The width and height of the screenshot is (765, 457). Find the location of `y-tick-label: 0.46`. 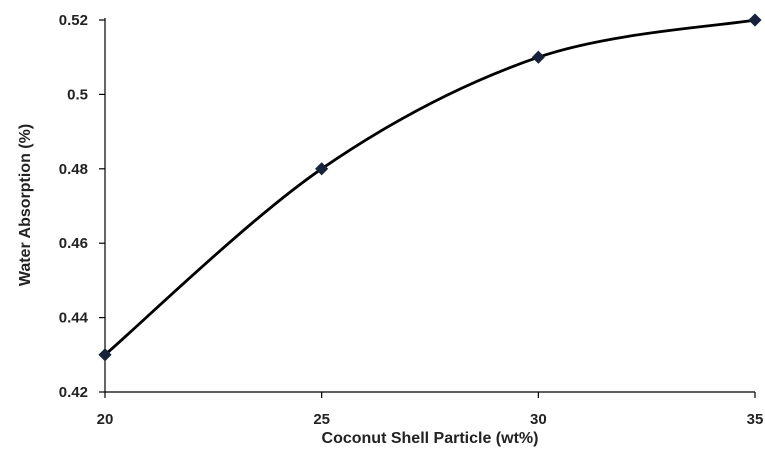

y-tick-label: 0.46 is located at coordinates (73, 243).